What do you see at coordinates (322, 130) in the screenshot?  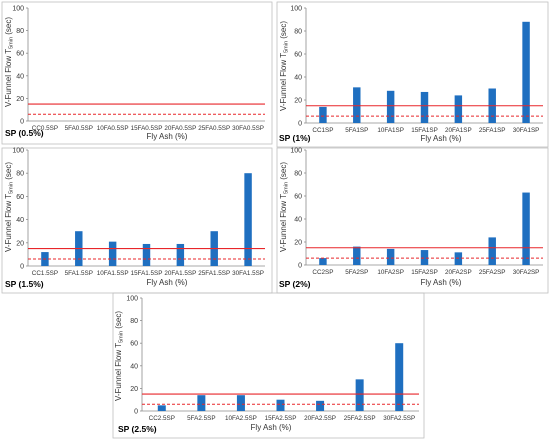 I see `x-tick-label: CC1SP` at bounding box center [322, 130].